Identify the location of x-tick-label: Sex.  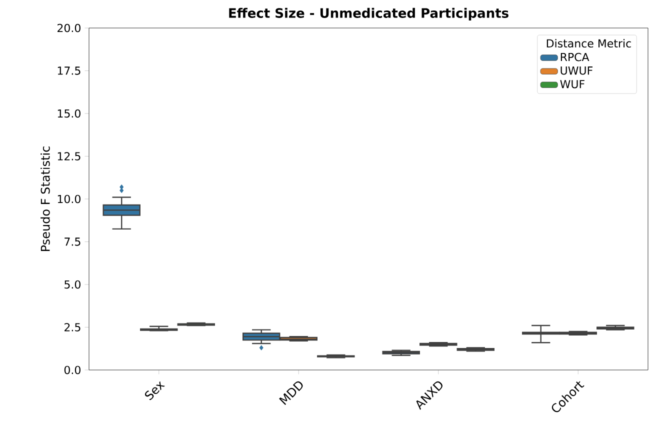
(154, 390).